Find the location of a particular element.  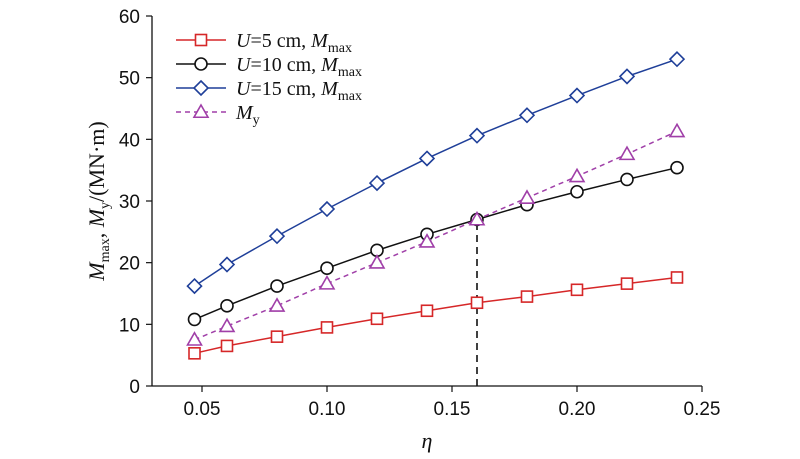

legend-entry: U=15 cm, Mmax is located at coordinates (269, 91).